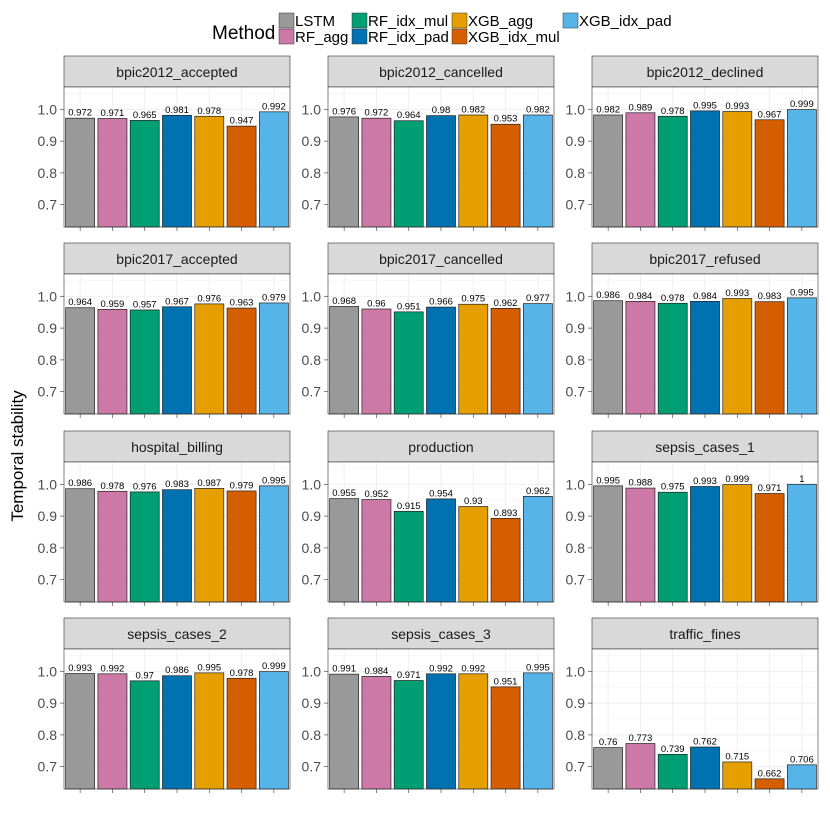  Describe the element at coordinates (243, 33) in the screenshot. I see `legend-title: Method` at that location.